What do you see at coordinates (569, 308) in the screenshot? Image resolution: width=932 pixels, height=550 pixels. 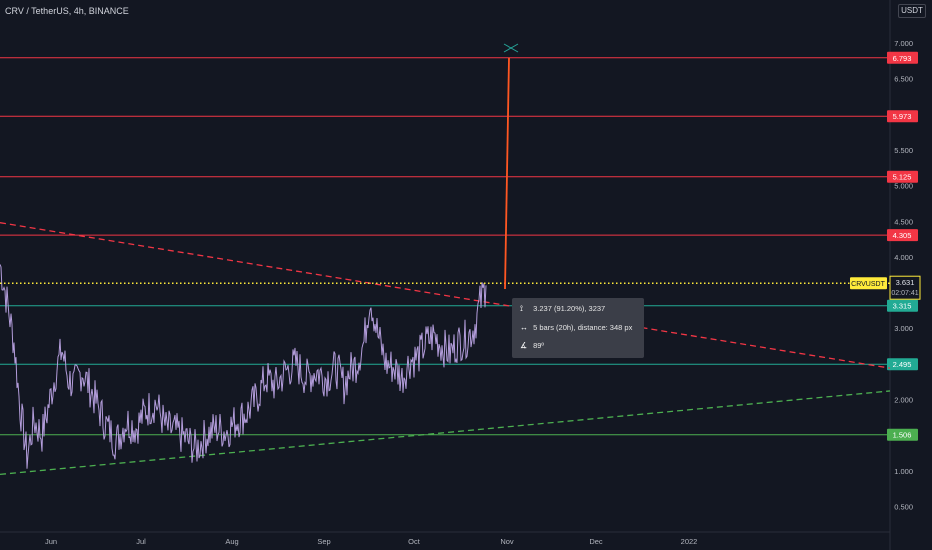 I see `measure-price-change: 3.237 (91.20%), 3237` at bounding box center [569, 308].